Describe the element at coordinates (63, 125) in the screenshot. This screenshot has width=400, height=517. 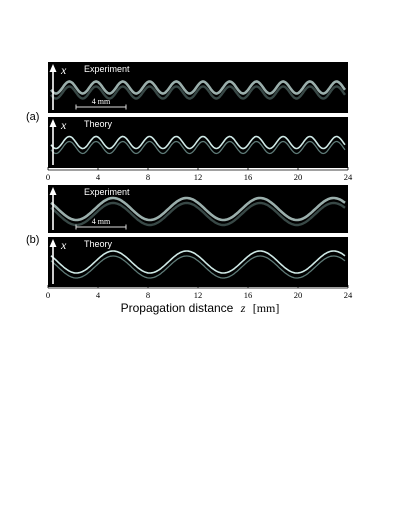
I see `panel-a-theory-axis-variable: x` at that location.